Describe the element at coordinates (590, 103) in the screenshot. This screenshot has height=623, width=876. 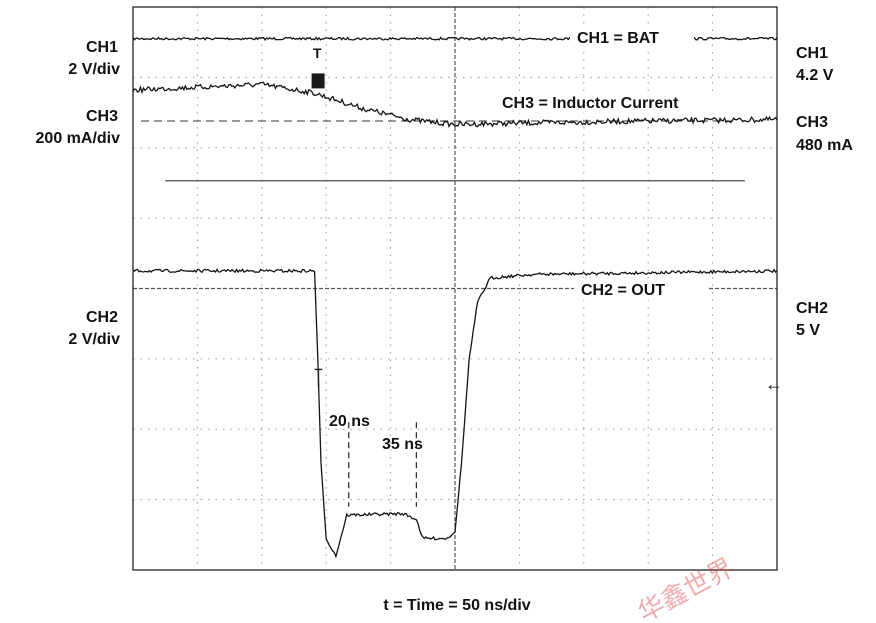
I see `ch3-annotation: CH3 = Inductor Current` at that location.